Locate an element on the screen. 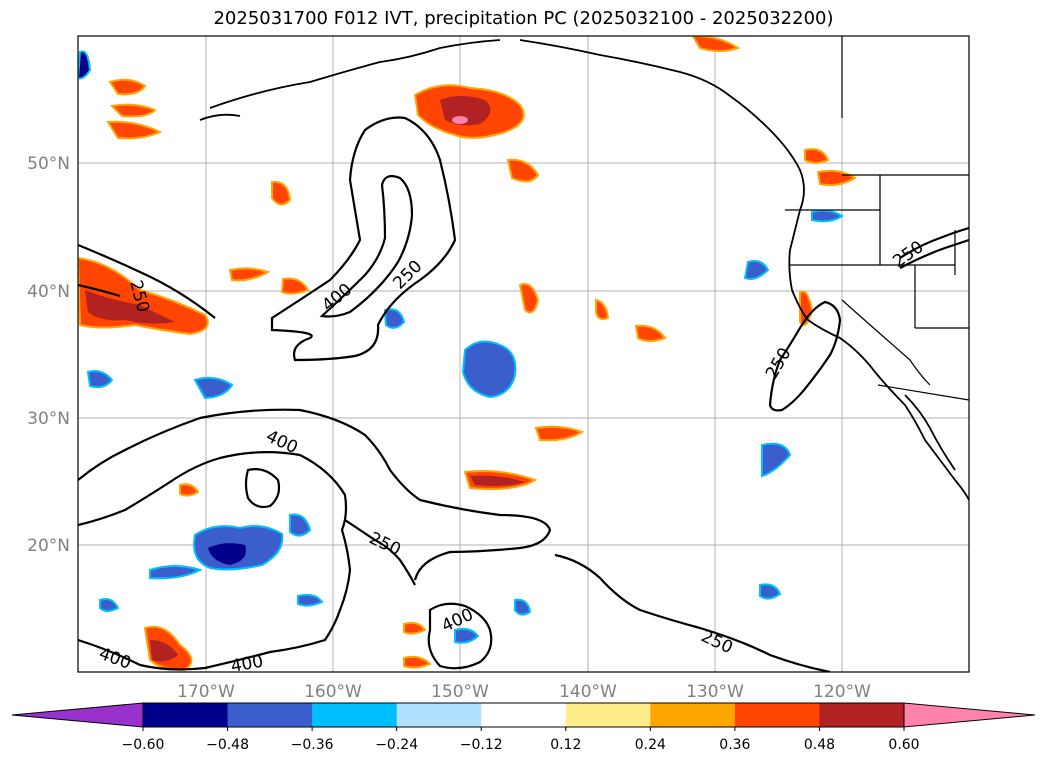 The image size is (1047, 765). colorbar-tick-label: −0.24 is located at coordinates (396, 745).